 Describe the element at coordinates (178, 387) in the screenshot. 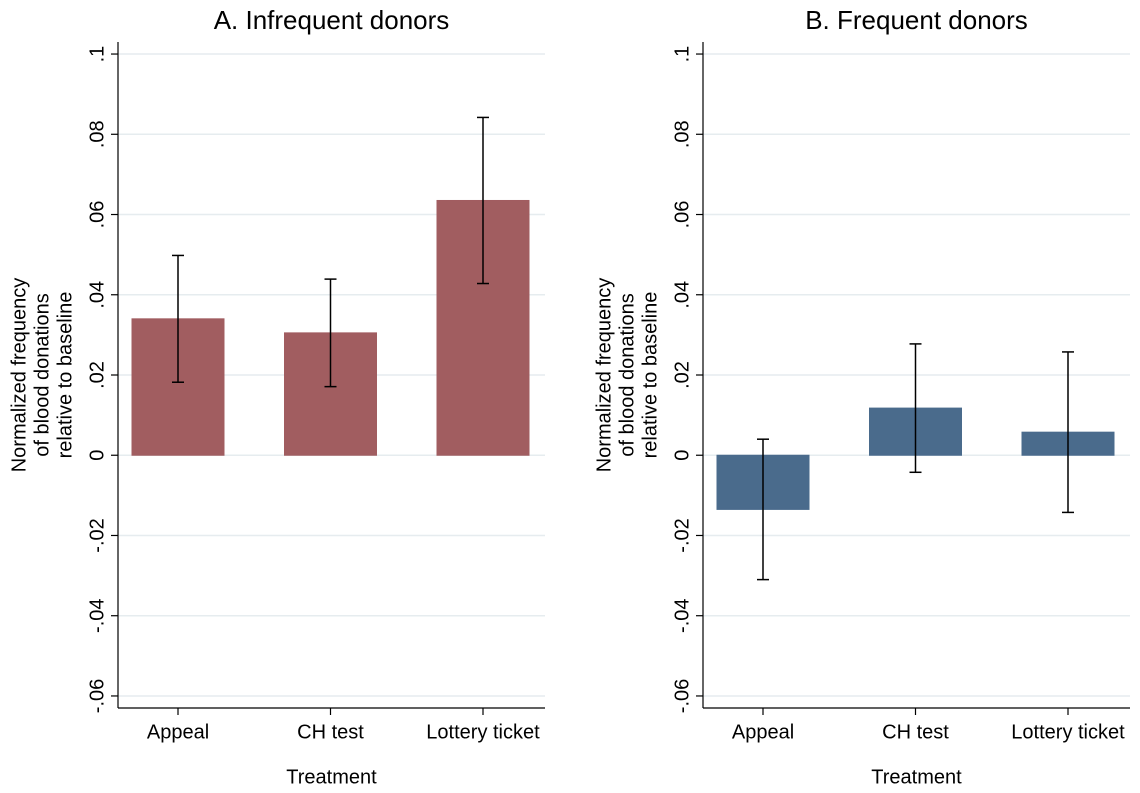

I see `bar` at that location.